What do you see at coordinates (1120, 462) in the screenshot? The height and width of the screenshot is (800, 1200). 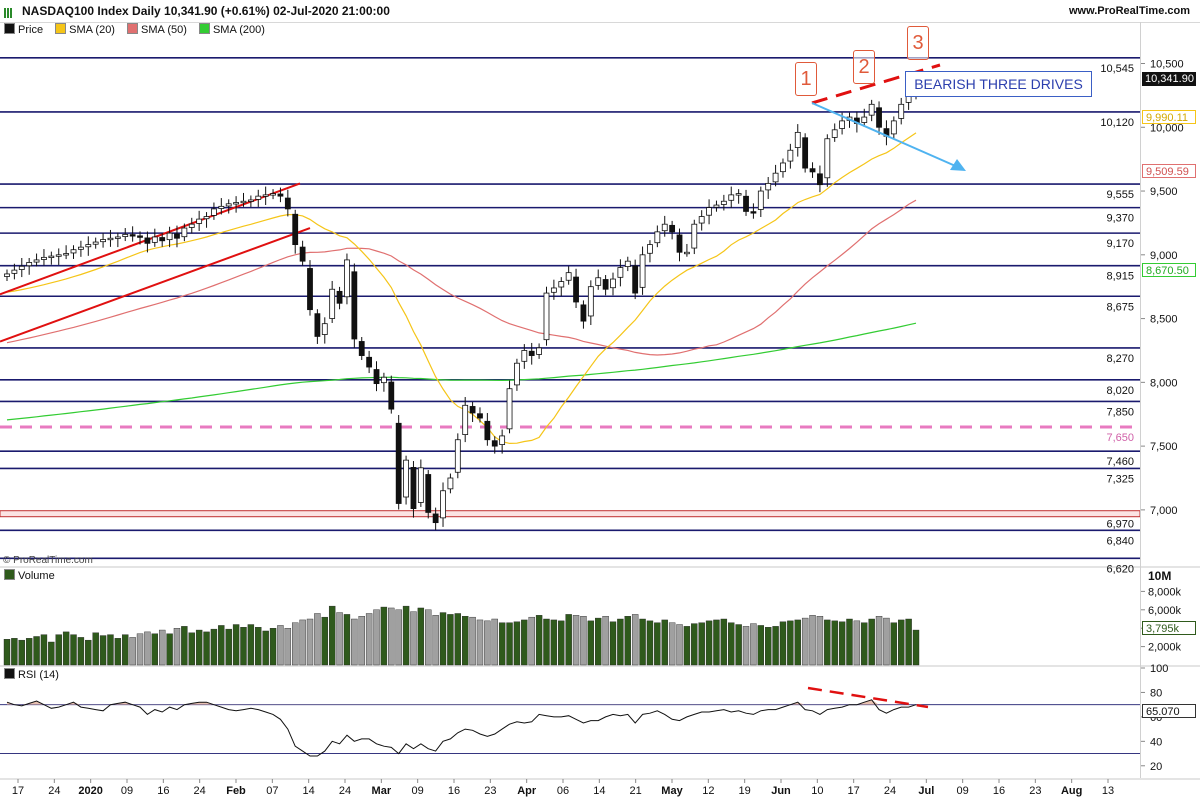 I see `level-label: 7,460` at bounding box center [1120, 462].